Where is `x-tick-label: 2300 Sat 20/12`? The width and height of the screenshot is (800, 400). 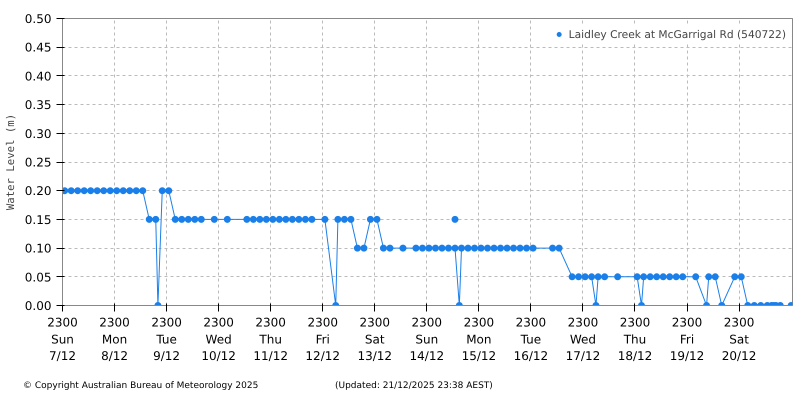
x-tick-label: 2300 Sat 20/12 is located at coordinates (739, 340).